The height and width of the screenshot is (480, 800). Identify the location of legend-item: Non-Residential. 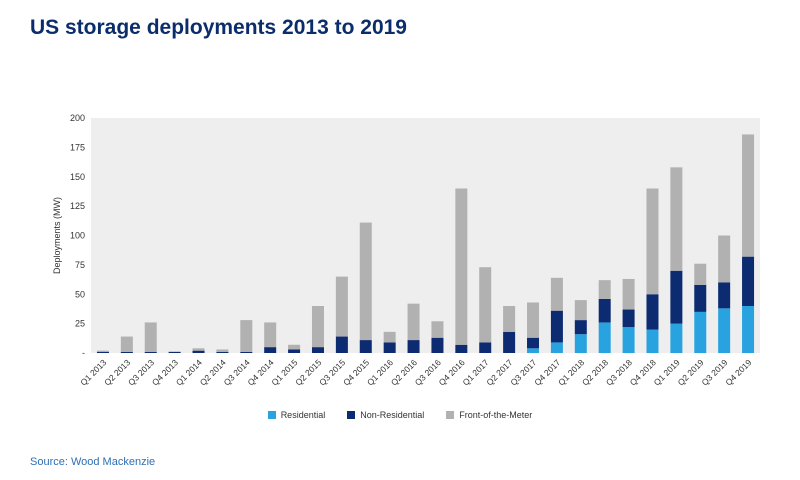
(385, 415).